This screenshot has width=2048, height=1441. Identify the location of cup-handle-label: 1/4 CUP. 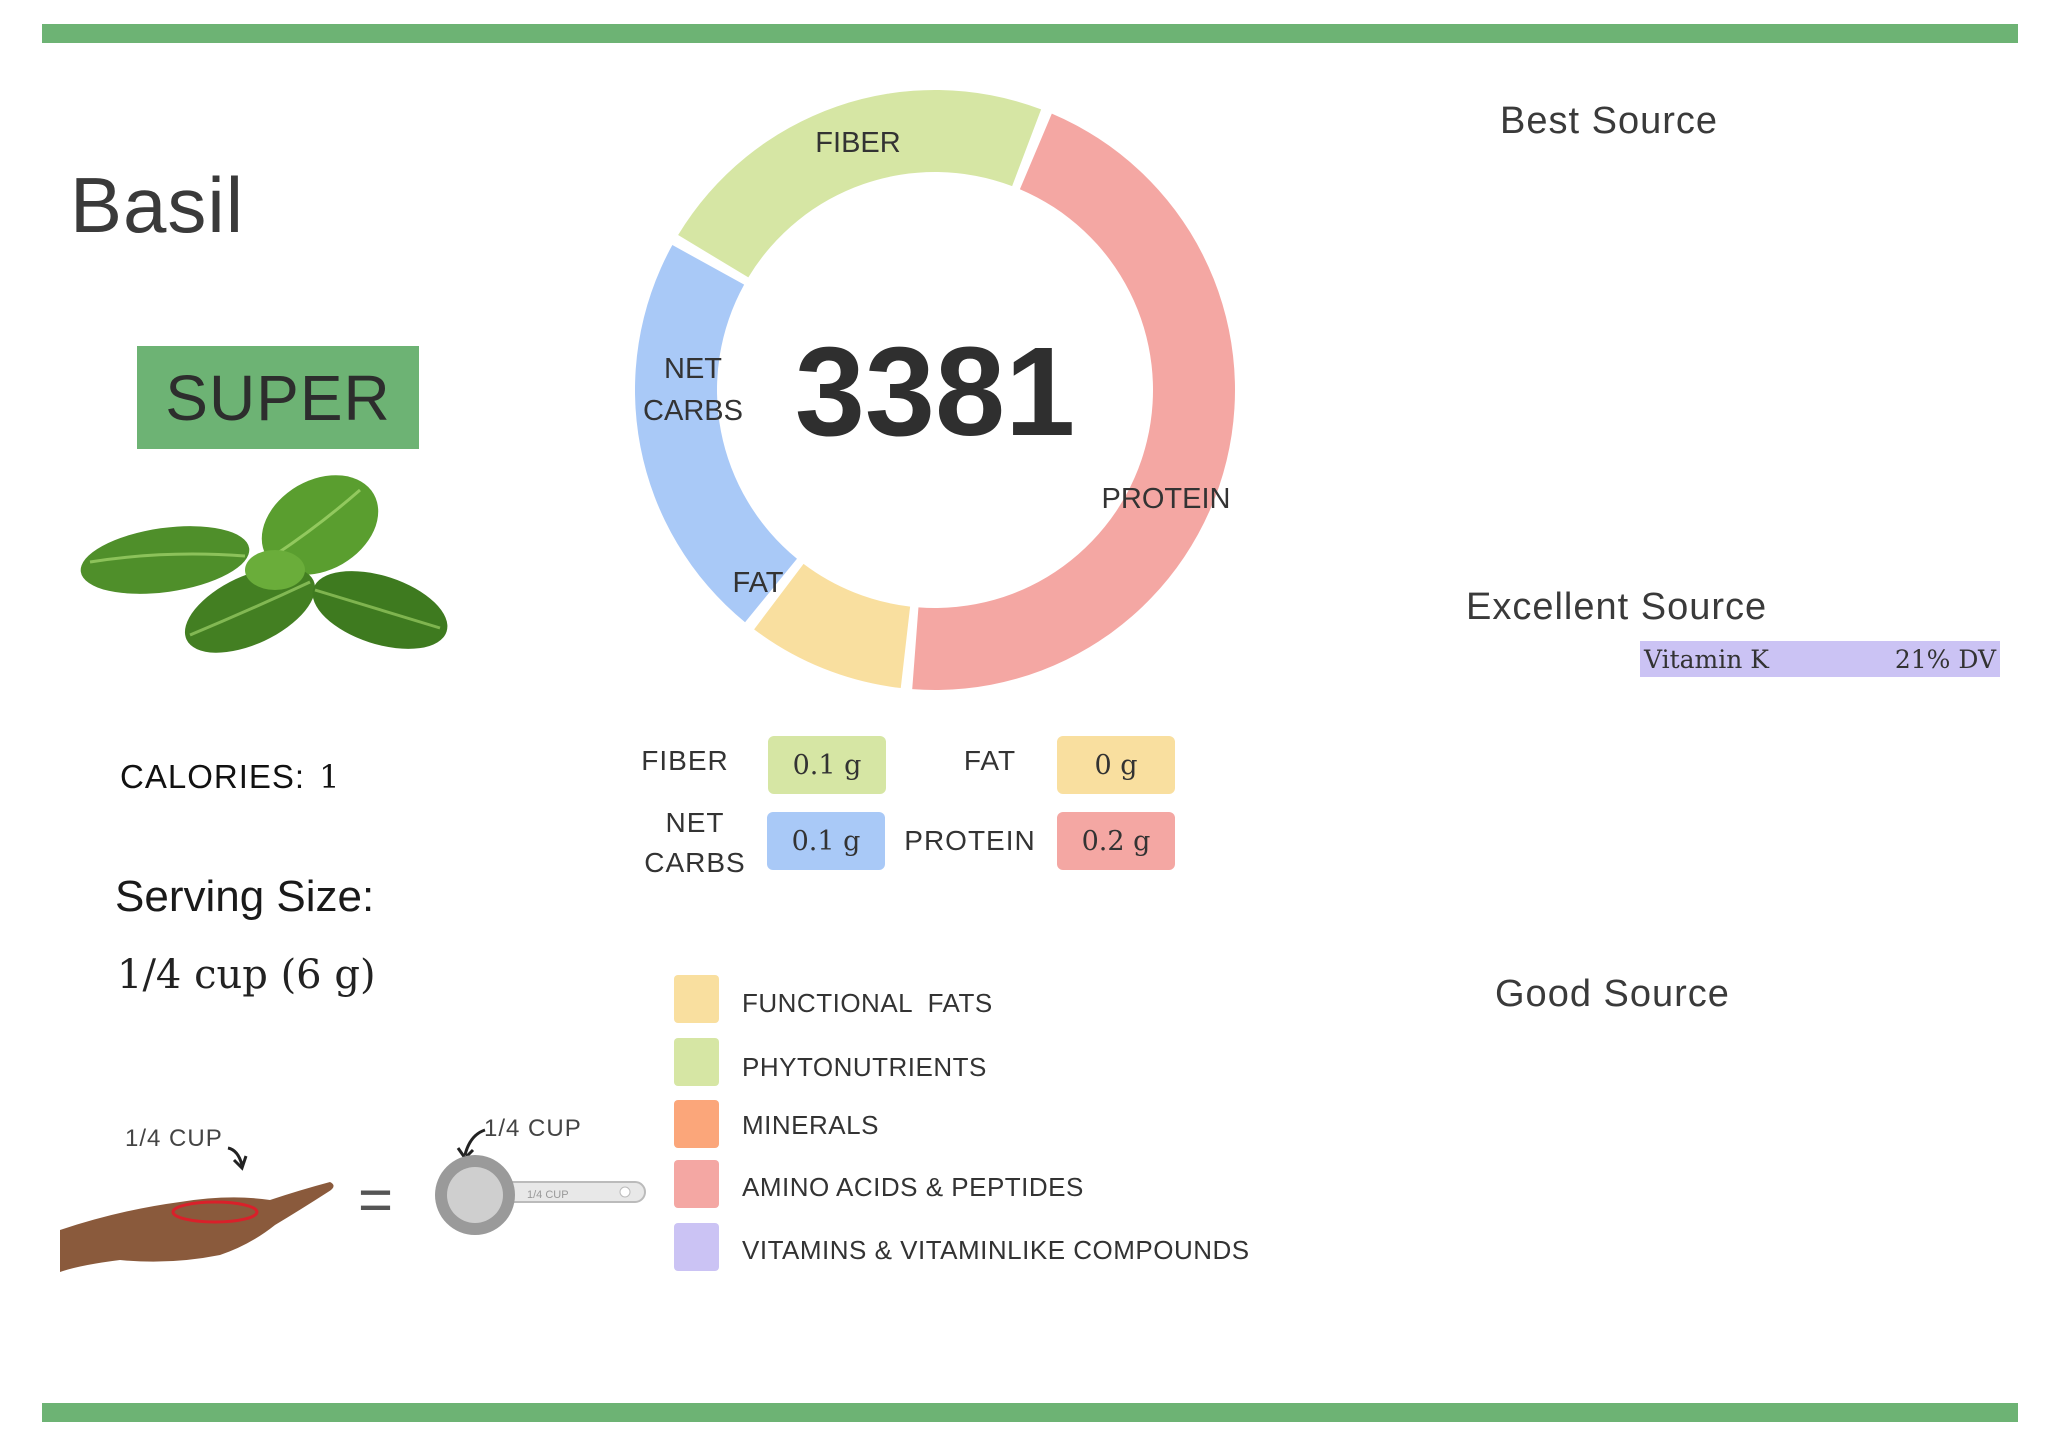
(548, 1195).